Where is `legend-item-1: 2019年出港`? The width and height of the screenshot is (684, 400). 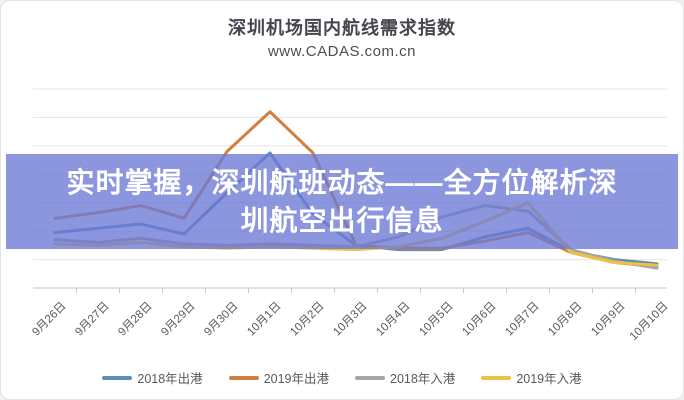
legend-item-1: 2019年出港 is located at coordinates (278, 377).